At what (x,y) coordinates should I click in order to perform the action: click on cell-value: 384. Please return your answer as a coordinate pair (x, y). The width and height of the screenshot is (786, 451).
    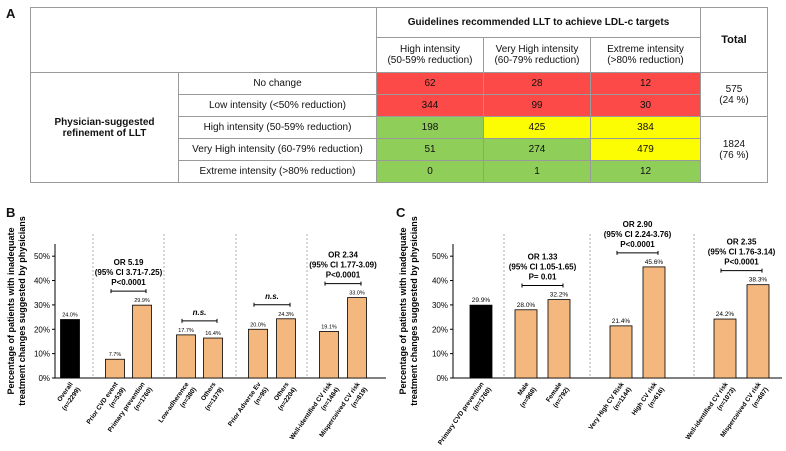
    Looking at the image, I should click on (645, 127).